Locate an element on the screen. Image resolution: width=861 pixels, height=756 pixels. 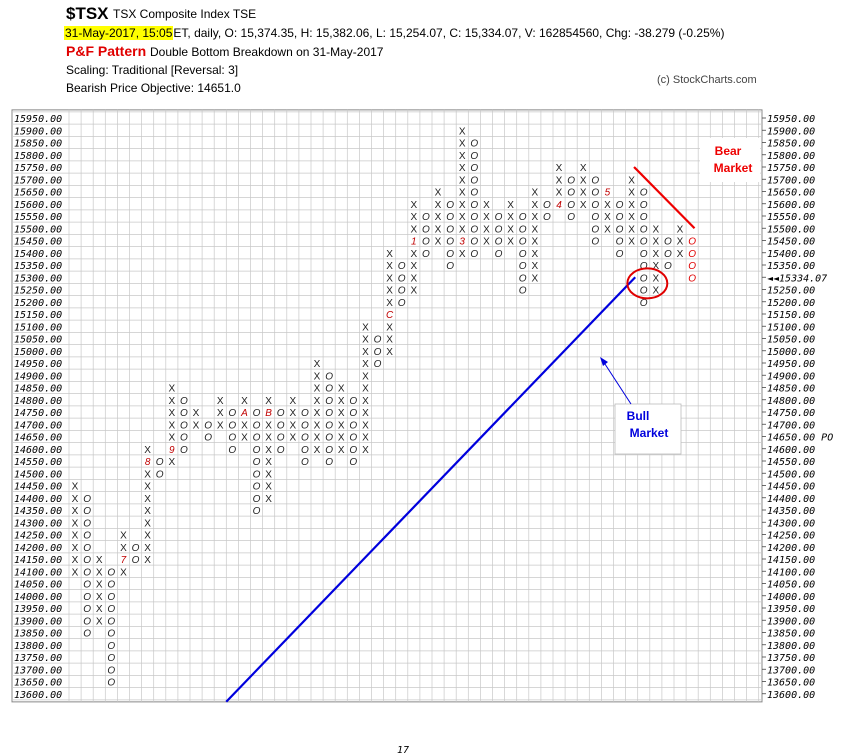
y-tick-left: 13850.00 is located at coordinates (38, 634).